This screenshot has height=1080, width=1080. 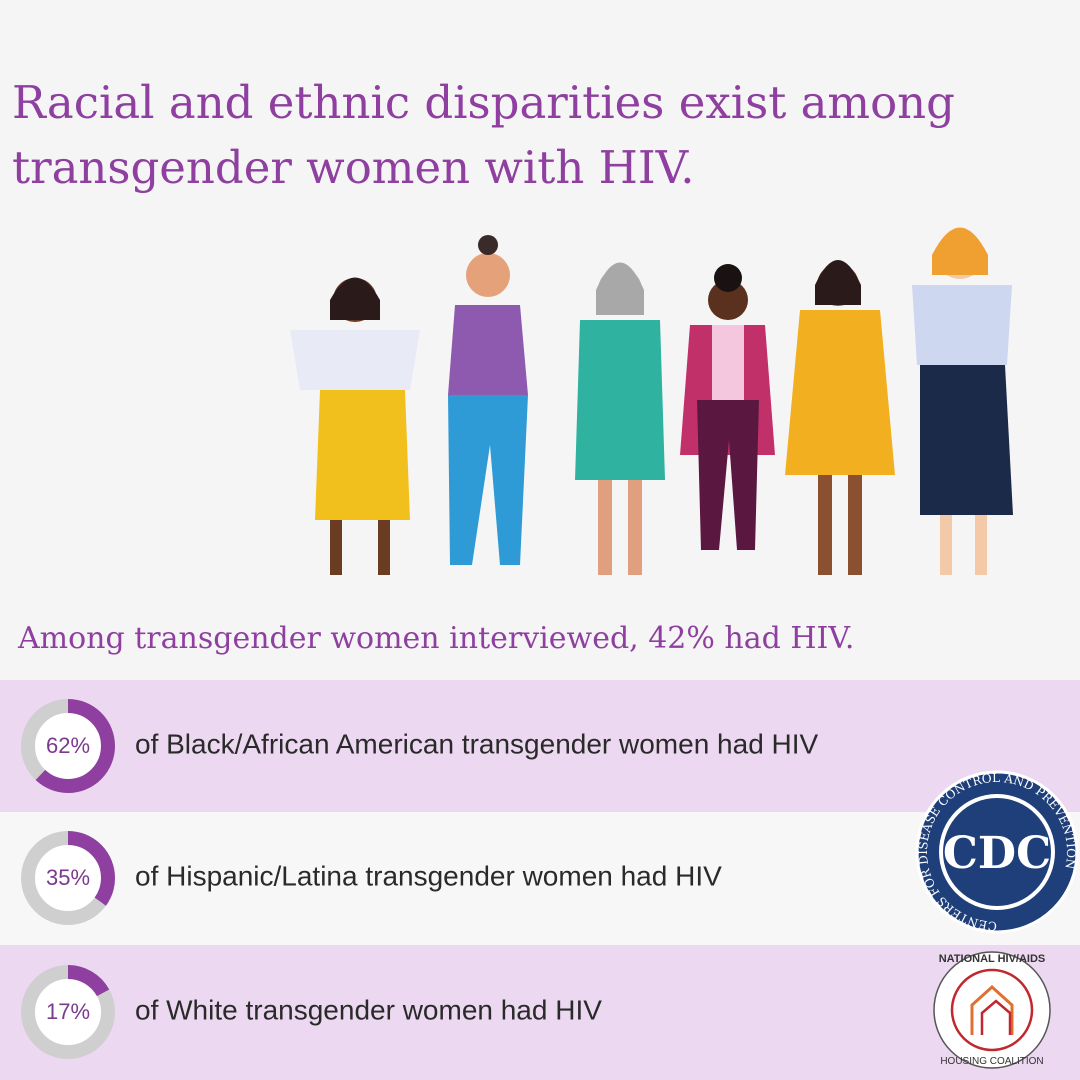 I want to click on row-caption: of White transgender women had HIV, so click(x=368, y=1009).